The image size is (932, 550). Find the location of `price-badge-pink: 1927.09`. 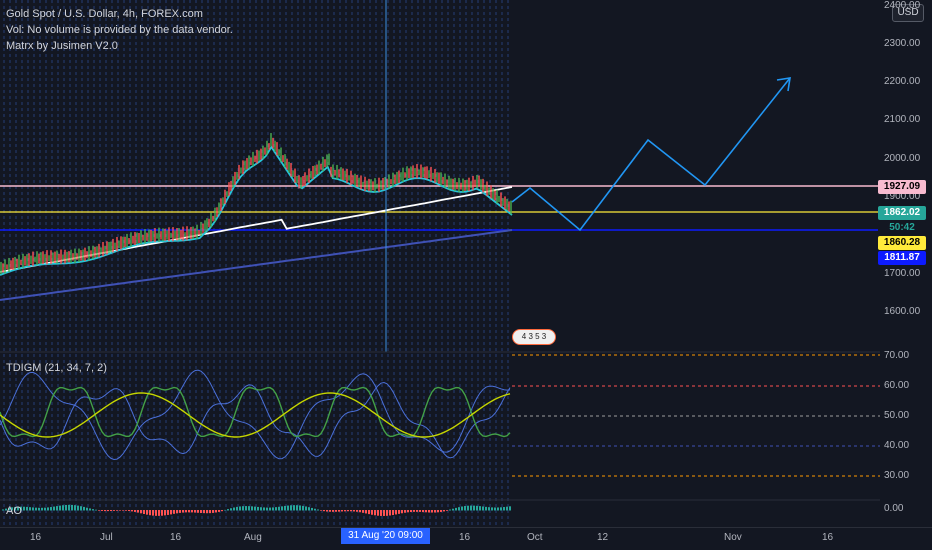

price-badge-pink: 1927.09 is located at coordinates (902, 187).